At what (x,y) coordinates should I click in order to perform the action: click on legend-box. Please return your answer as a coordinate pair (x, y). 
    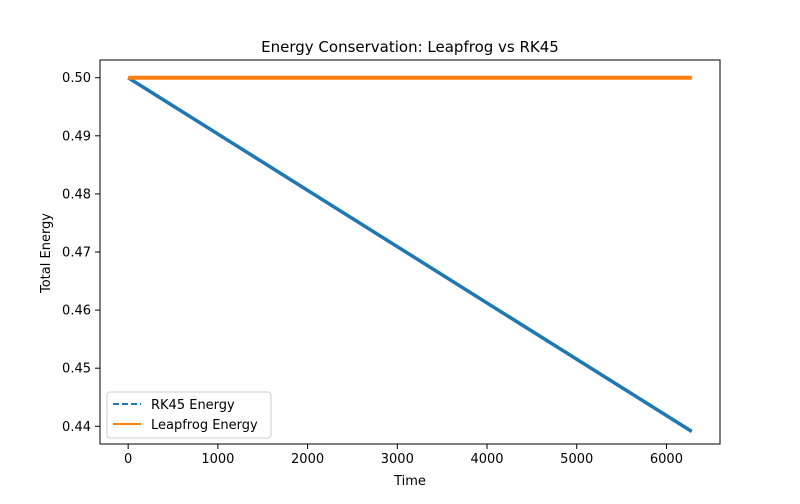
    Looking at the image, I should click on (189, 415).